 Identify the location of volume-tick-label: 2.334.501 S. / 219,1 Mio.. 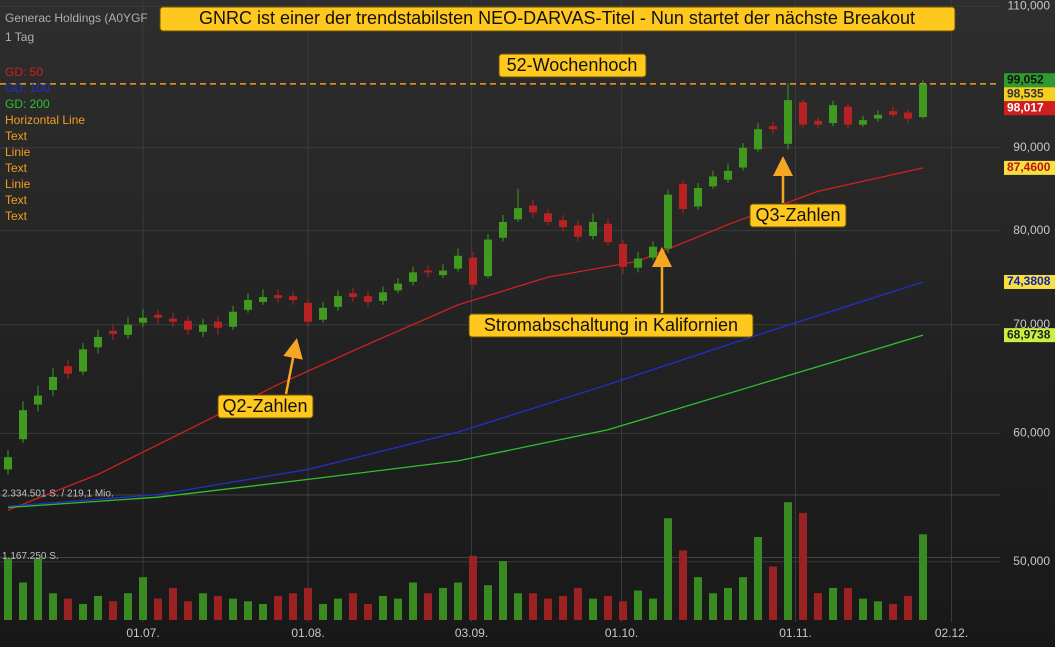
(58, 494).